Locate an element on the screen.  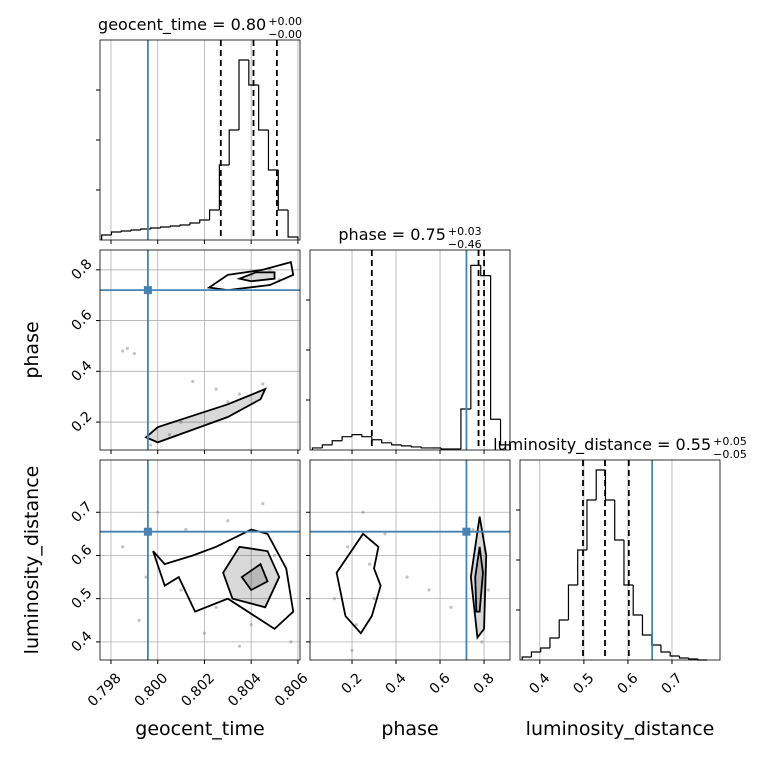
x-axis-label: geocent_time is located at coordinates (199, 729).